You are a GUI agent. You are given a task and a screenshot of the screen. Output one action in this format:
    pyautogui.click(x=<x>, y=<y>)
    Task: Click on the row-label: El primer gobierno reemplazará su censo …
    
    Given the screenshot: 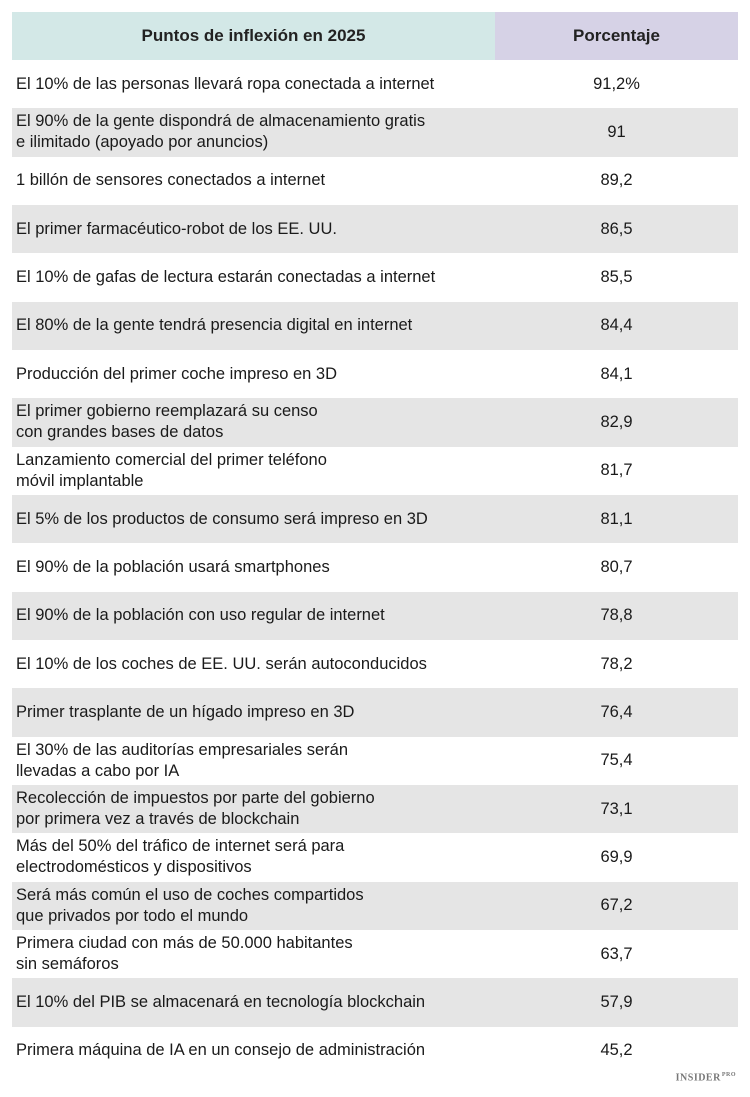 What is the action you would take?
    pyautogui.click(x=167, y=422)
    